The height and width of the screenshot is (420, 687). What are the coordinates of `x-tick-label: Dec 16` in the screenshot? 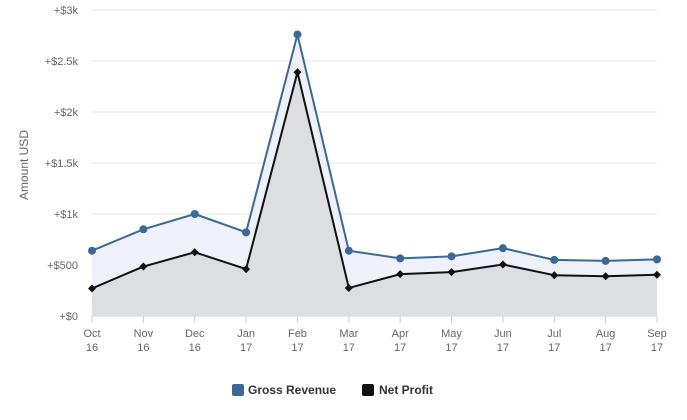 It's located at (195, 341).